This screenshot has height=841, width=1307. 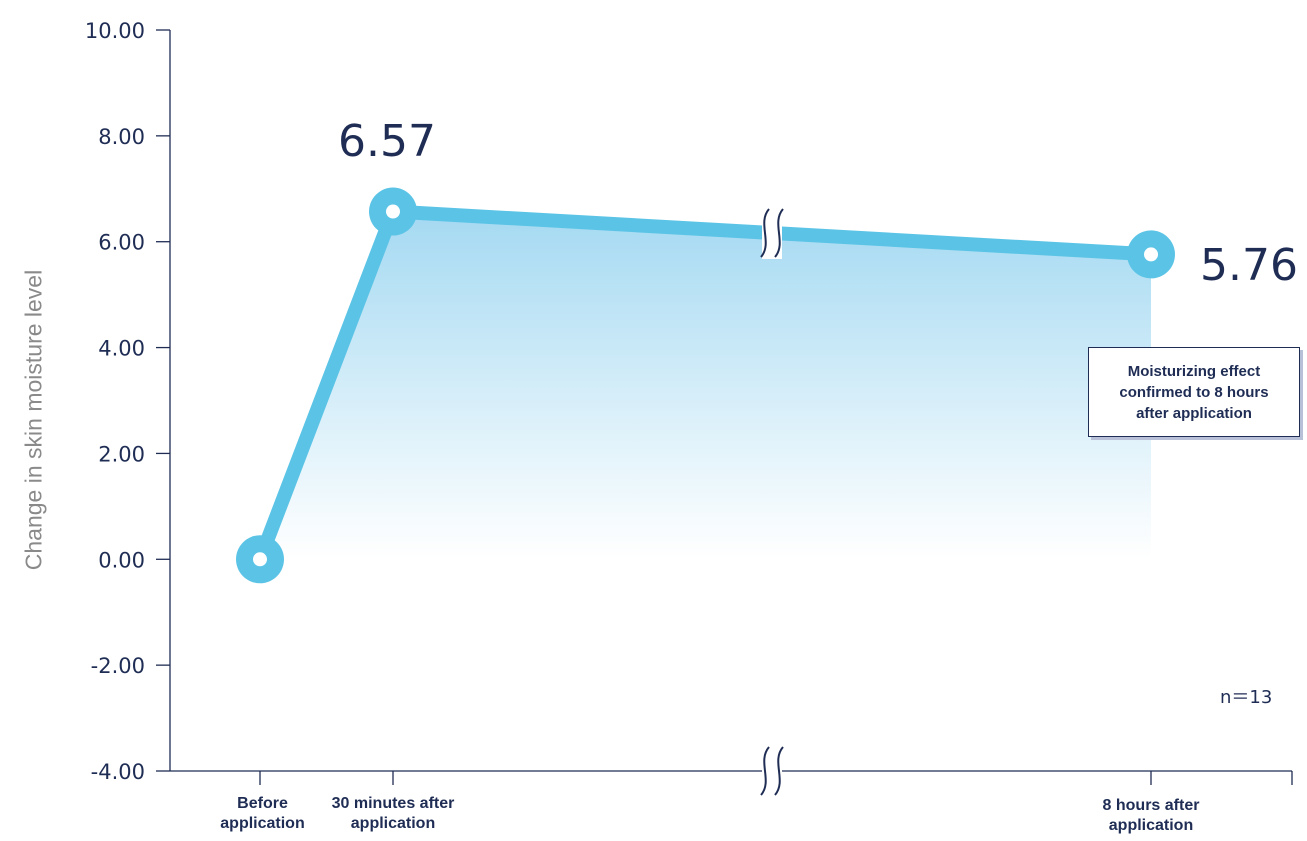 I want to click on y-tick-label: 0.00, so click(x=121, y=560).